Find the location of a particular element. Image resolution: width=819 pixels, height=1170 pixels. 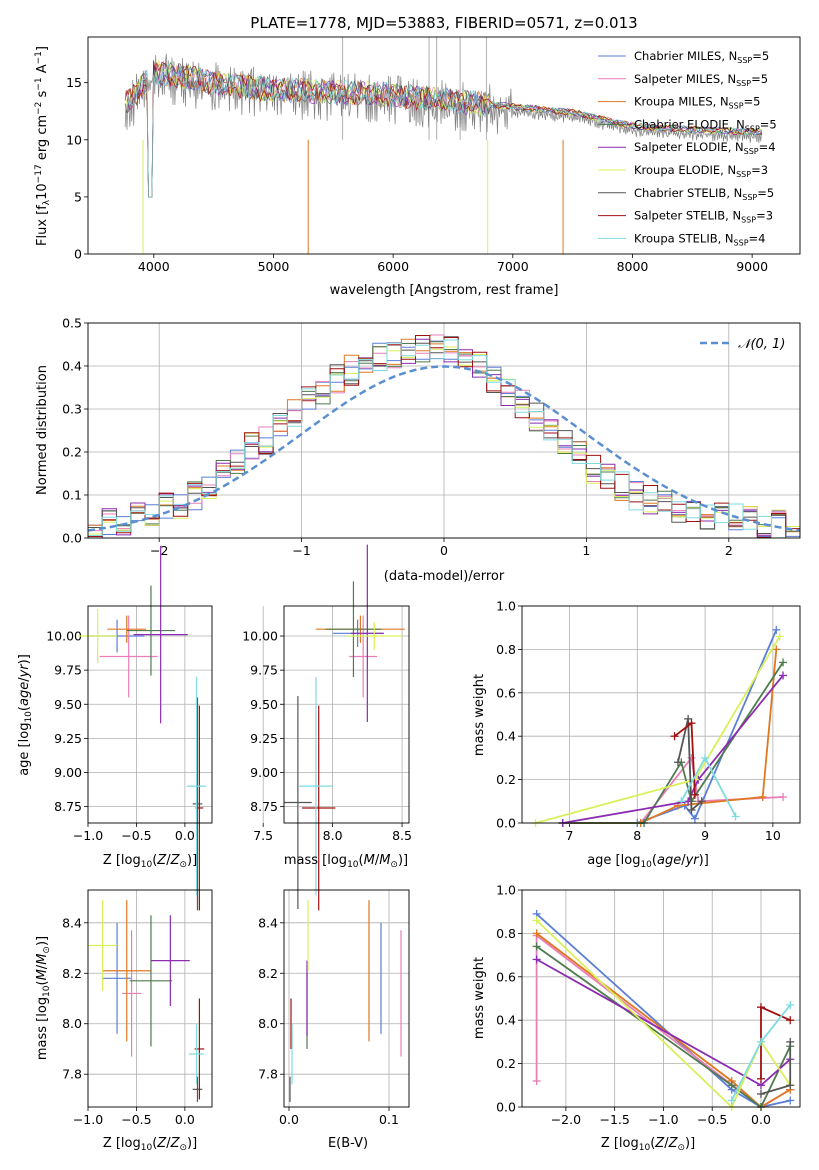

histogram-series-step is located at coordinates (444, 438).